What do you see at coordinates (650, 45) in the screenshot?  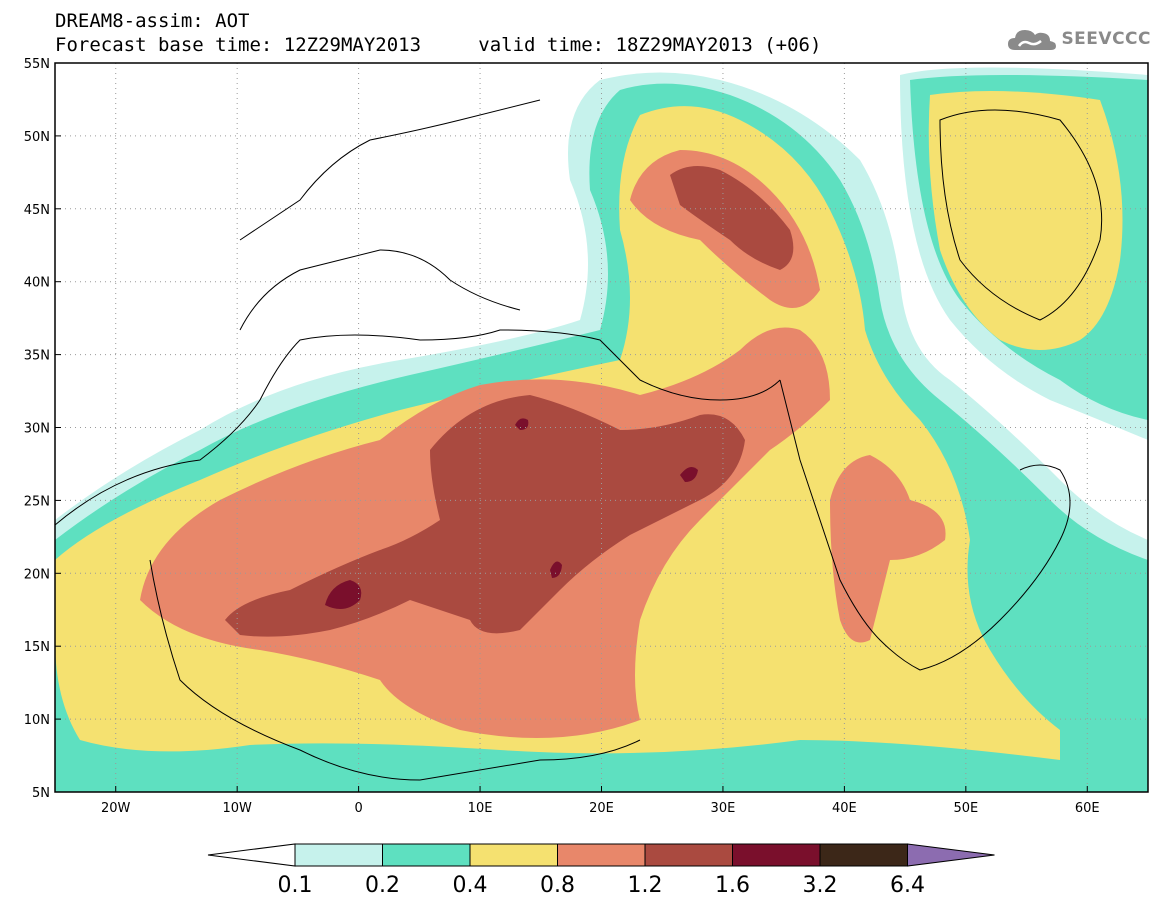 I see `valid-time-label: valid time: 18Z29MAY2013 (+06)` at bounding box center [650, 45].